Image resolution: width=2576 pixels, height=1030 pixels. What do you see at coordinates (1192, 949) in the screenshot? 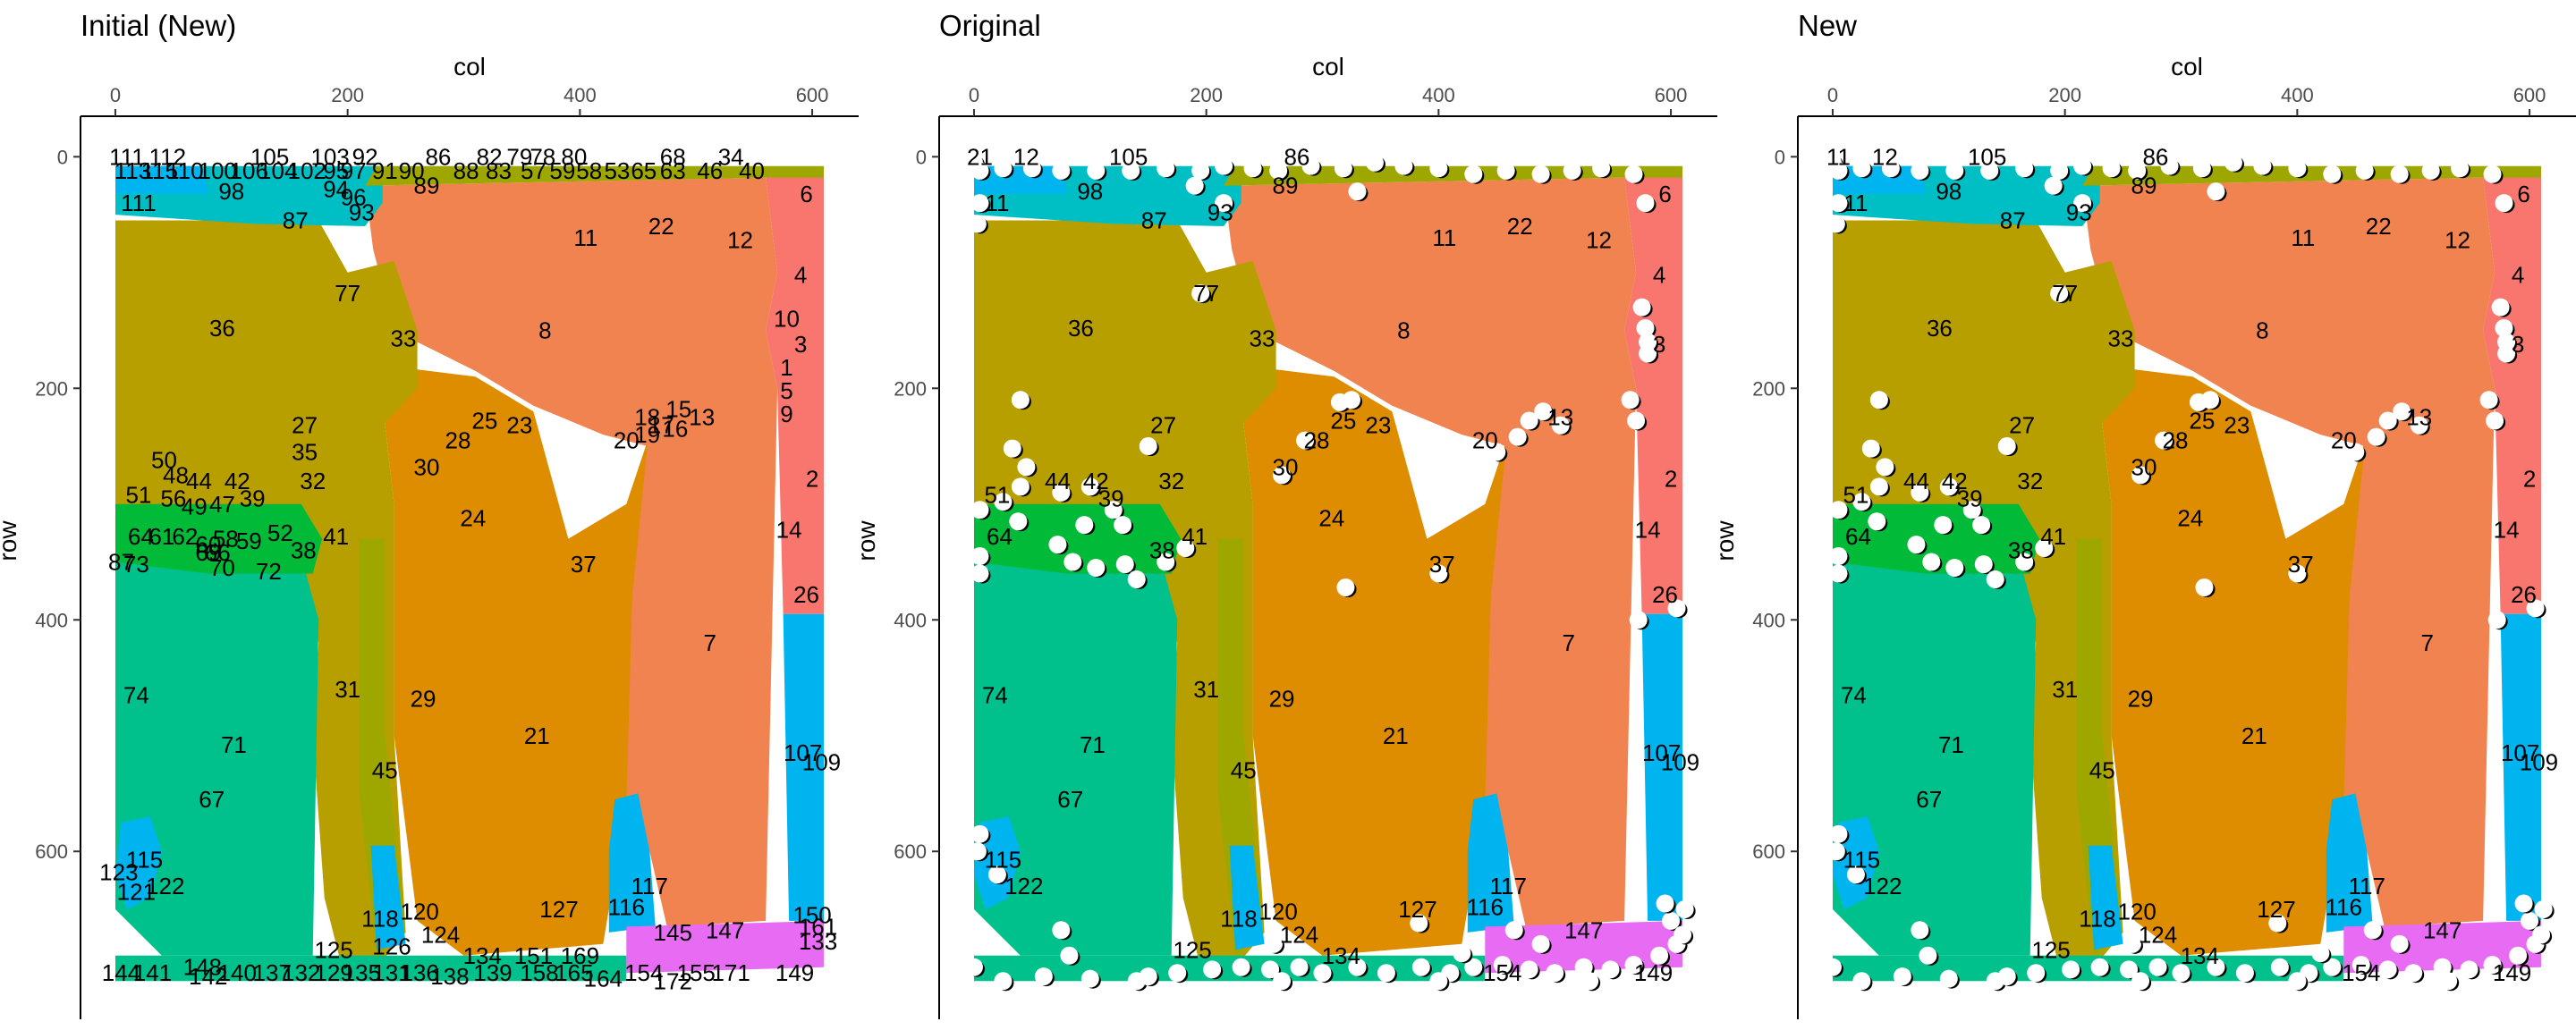
I see `region-label: 125` at bounding box center [1192, 949].